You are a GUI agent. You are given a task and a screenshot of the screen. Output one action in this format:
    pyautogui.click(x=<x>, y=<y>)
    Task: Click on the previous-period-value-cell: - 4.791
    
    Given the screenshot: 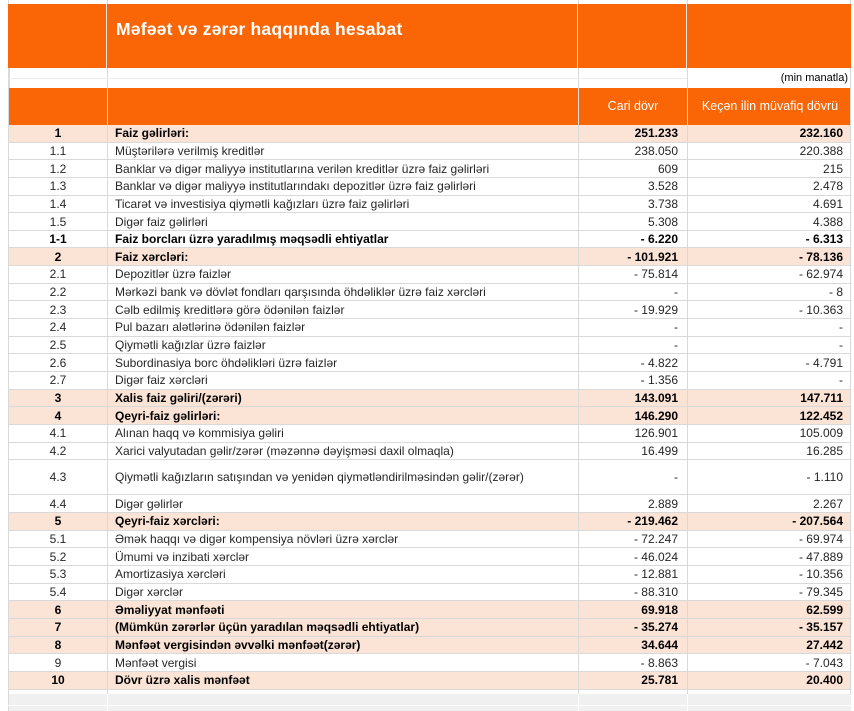 What is the action you would take?
    pyautogui.click(x=769, y=362)
    